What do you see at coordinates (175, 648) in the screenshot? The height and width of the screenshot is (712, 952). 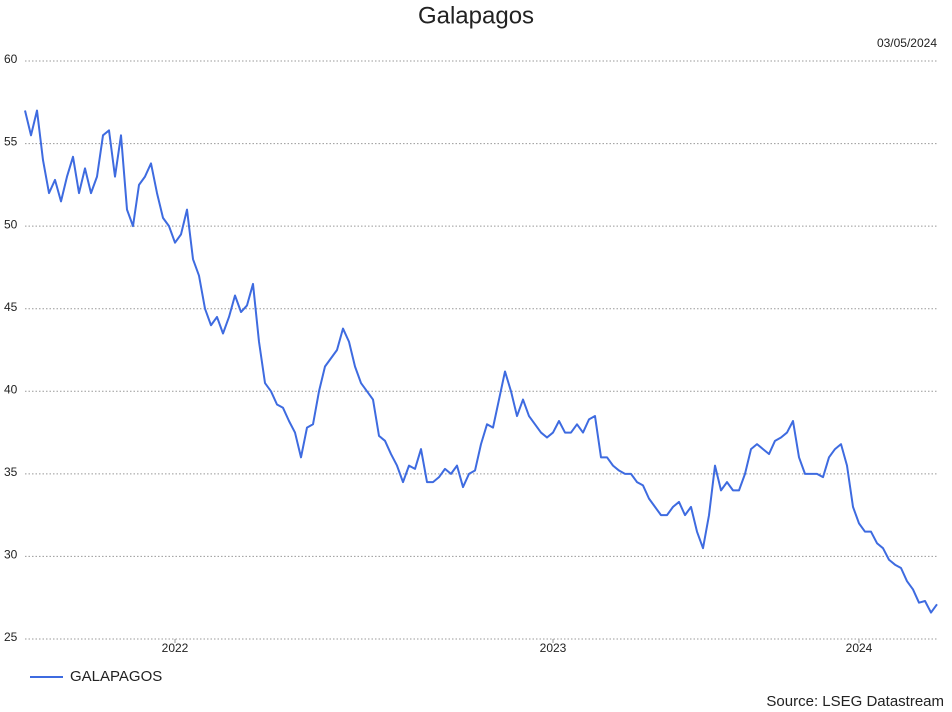 I see `x-tick-label: 2022` at bounding box center [175, 648].